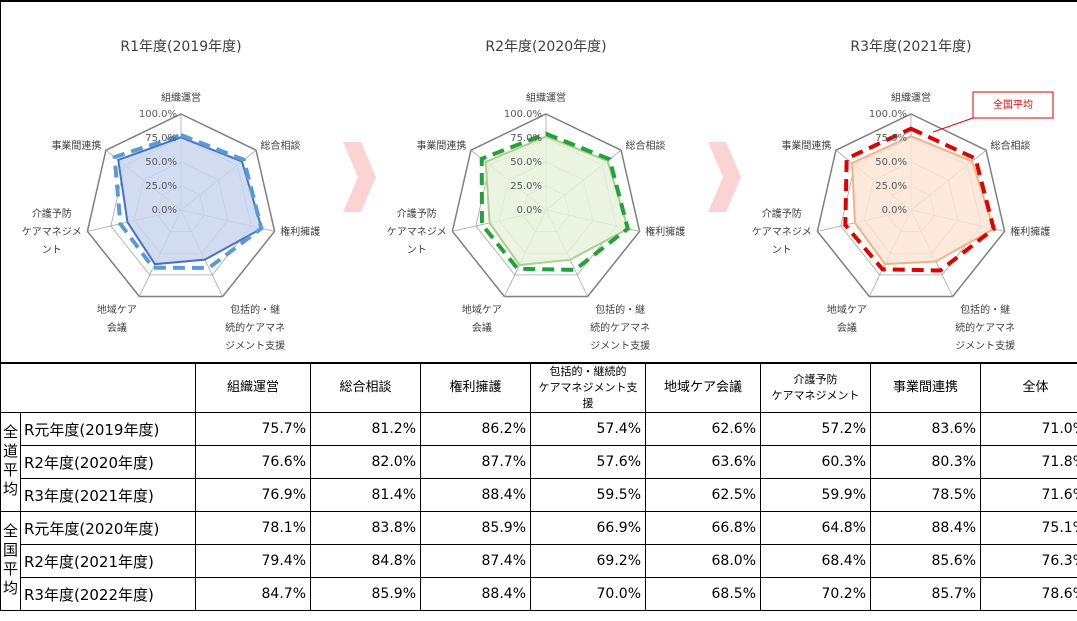 This screenshot has width=1077, height=621. I want to click on annotation-leader, so click(953, 125).